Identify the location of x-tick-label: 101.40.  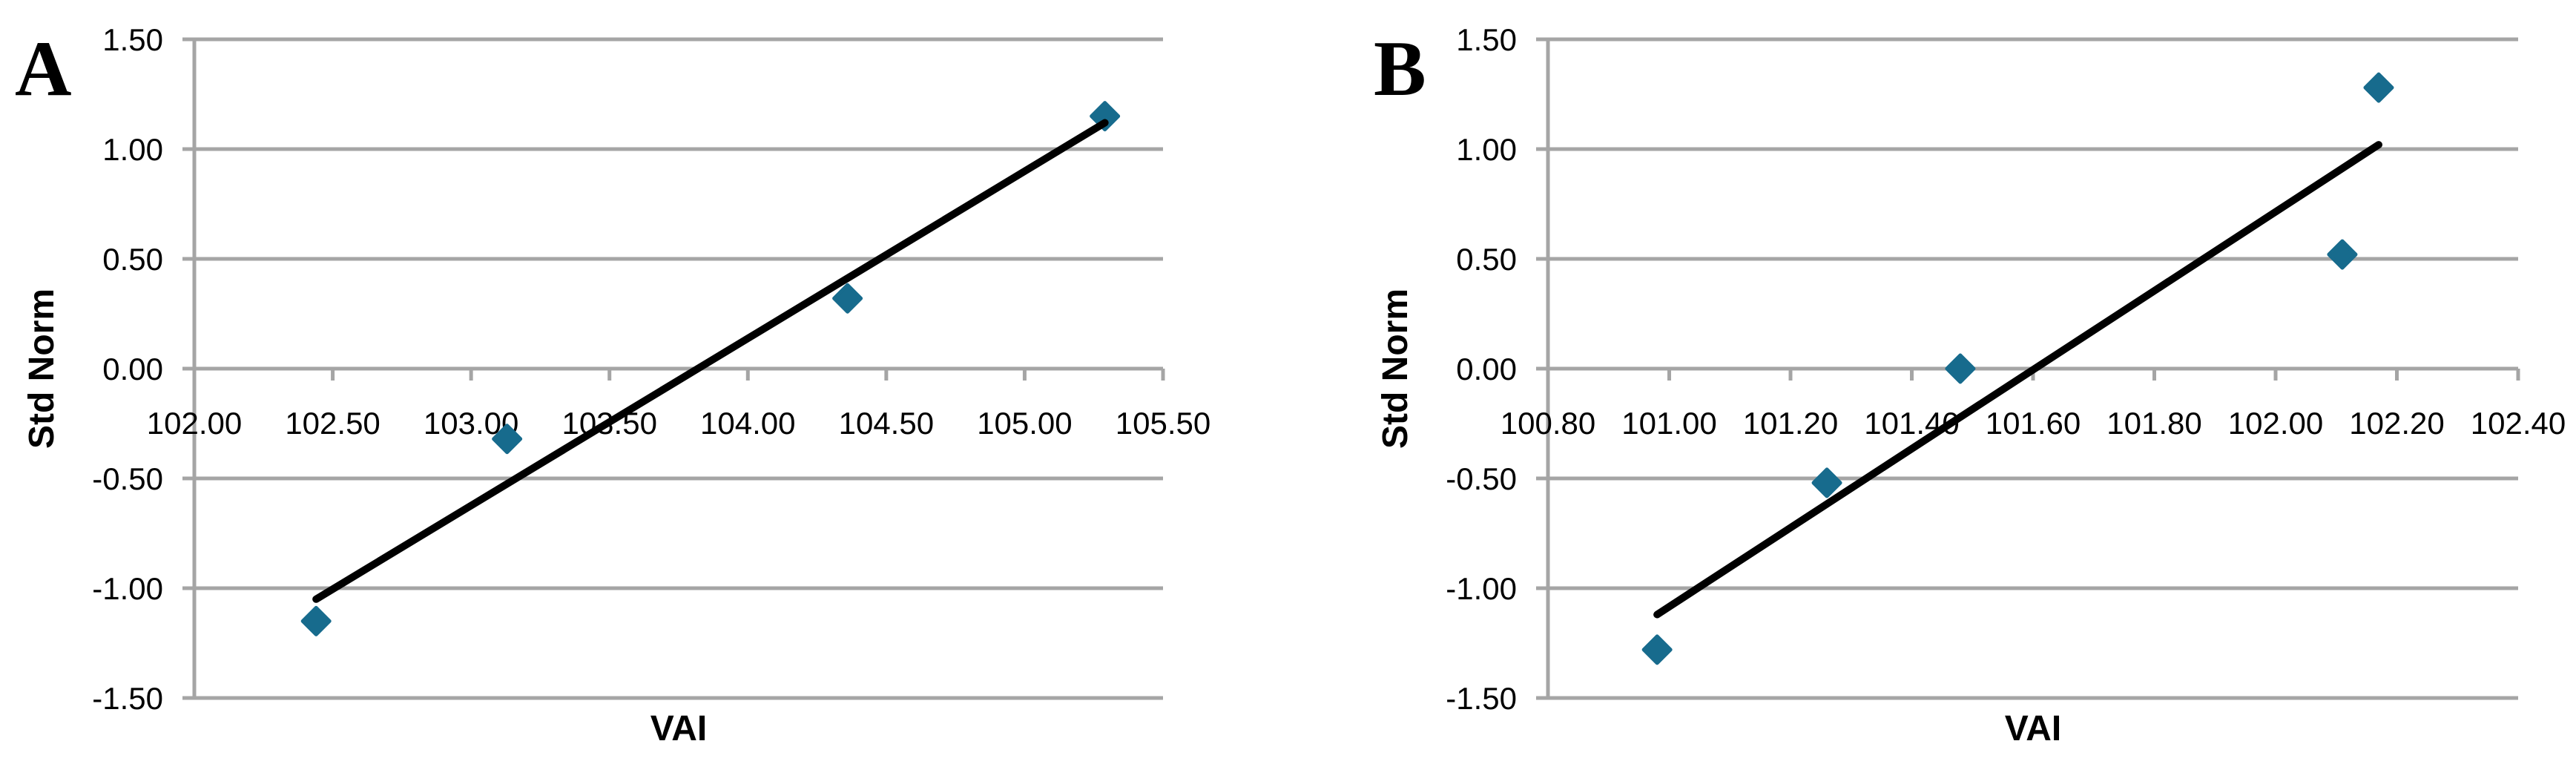
(1912, 423).